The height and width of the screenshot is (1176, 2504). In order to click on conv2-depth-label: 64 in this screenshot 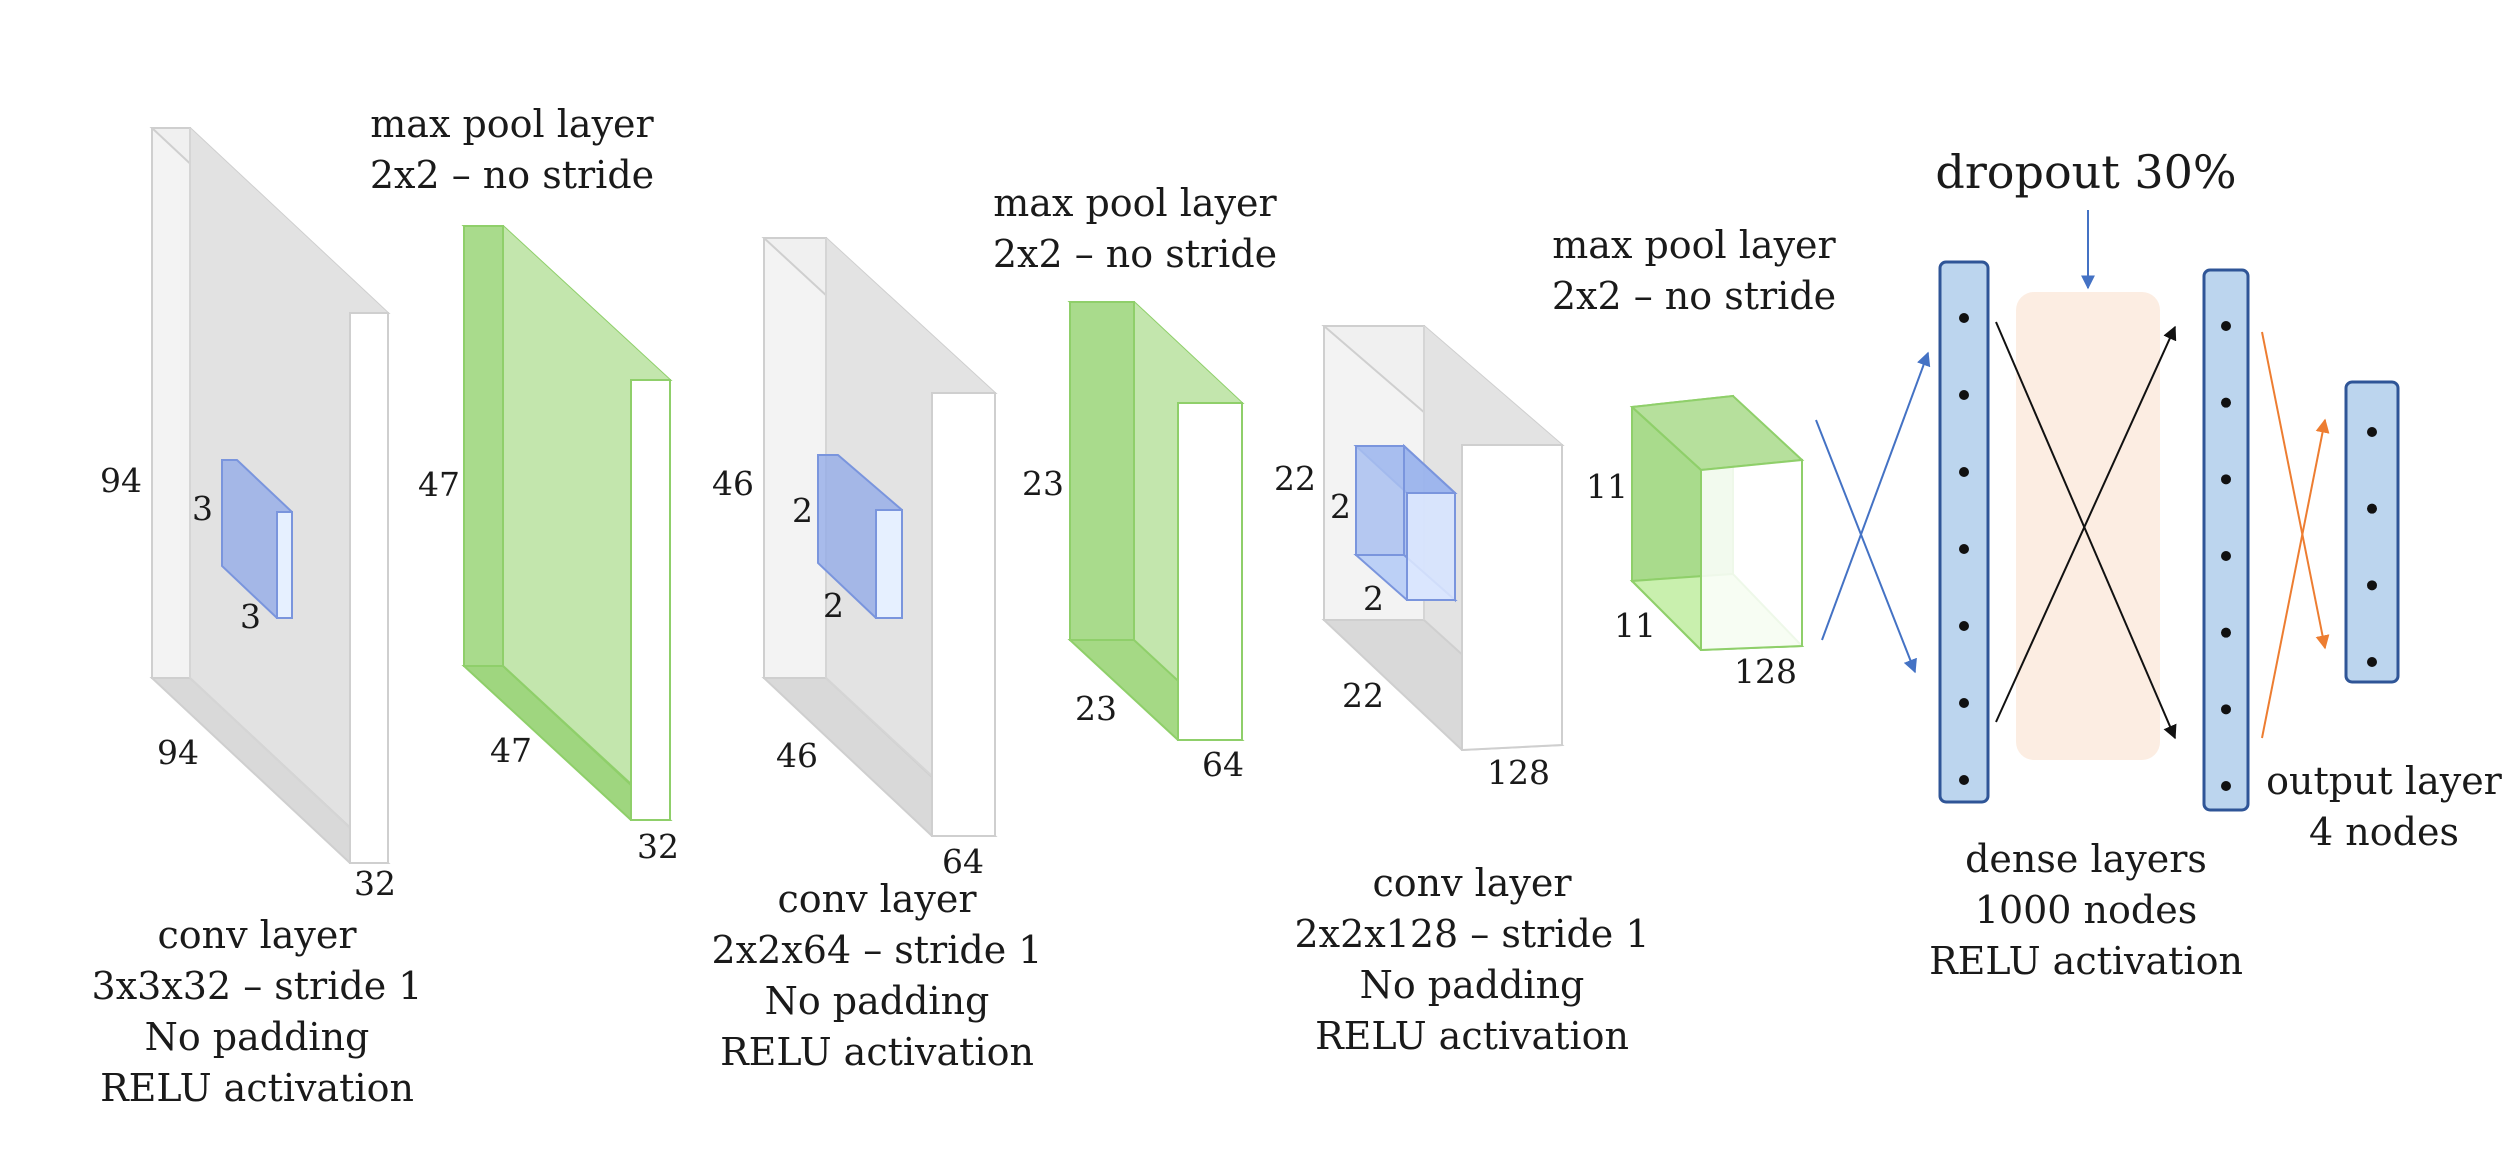, I will do `click(963, 861)`.